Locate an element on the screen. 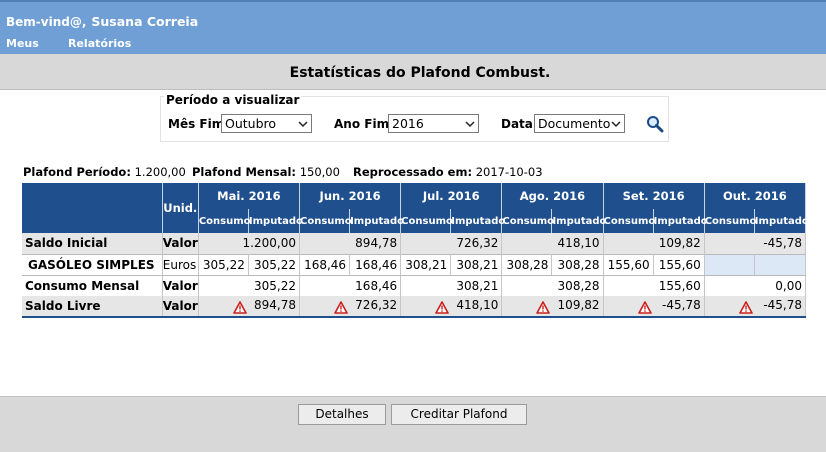 This screenshot has height=452, width=826. row-label-header is located at coordinates (92, 208).